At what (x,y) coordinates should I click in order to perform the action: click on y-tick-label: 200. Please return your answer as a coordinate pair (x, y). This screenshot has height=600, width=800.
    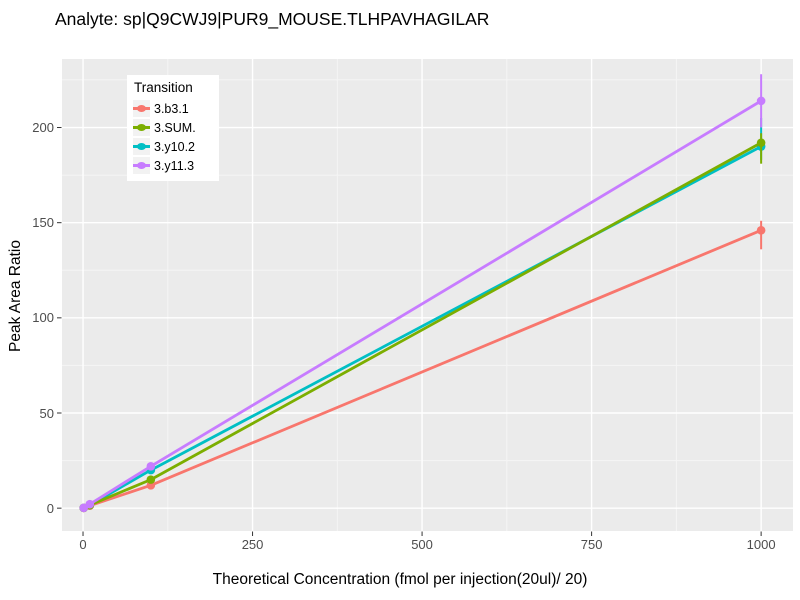
    Looking at the image, I should click on (43, 128).